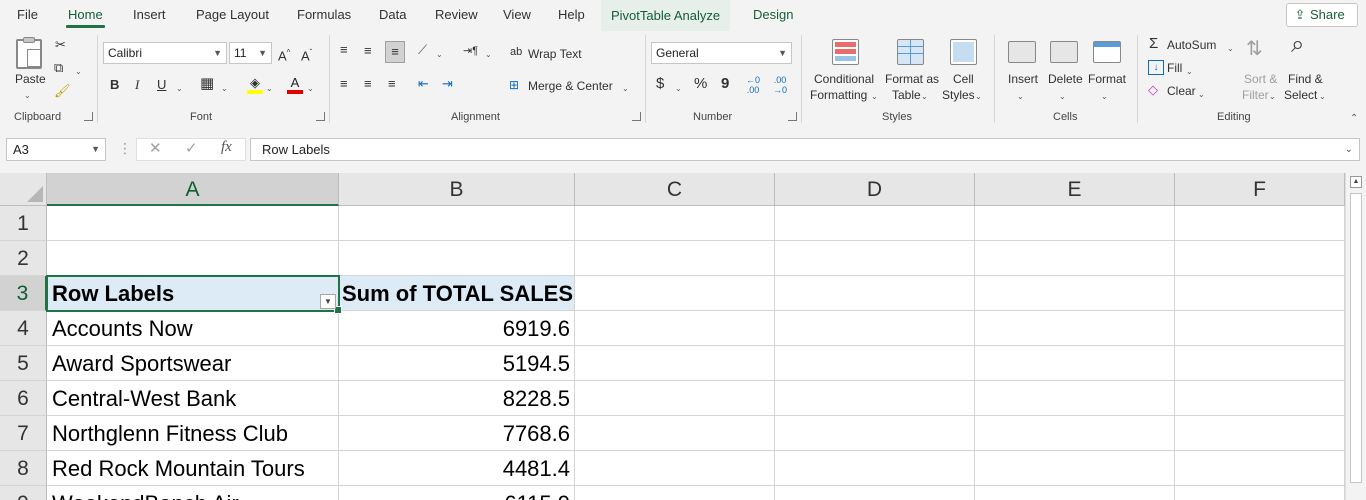  Describe the element at coordinates (165, 53) in the screenshot. I see `font-name-select: Calibri ▼` at that location.